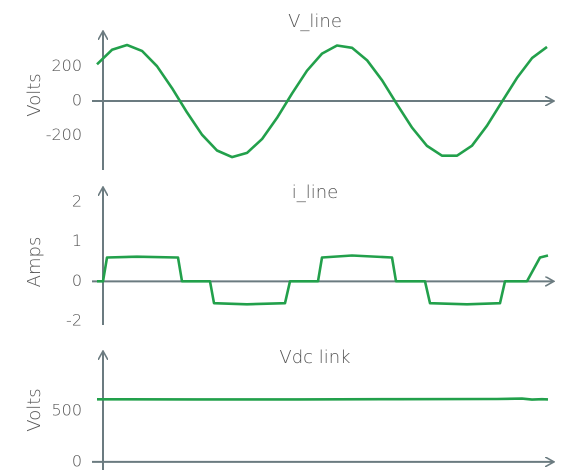 This screenshot has width=563, height=476. Describe the element at coordinates (66, 65) in the screenshot. I see `y-tick-label: 200` at that location.